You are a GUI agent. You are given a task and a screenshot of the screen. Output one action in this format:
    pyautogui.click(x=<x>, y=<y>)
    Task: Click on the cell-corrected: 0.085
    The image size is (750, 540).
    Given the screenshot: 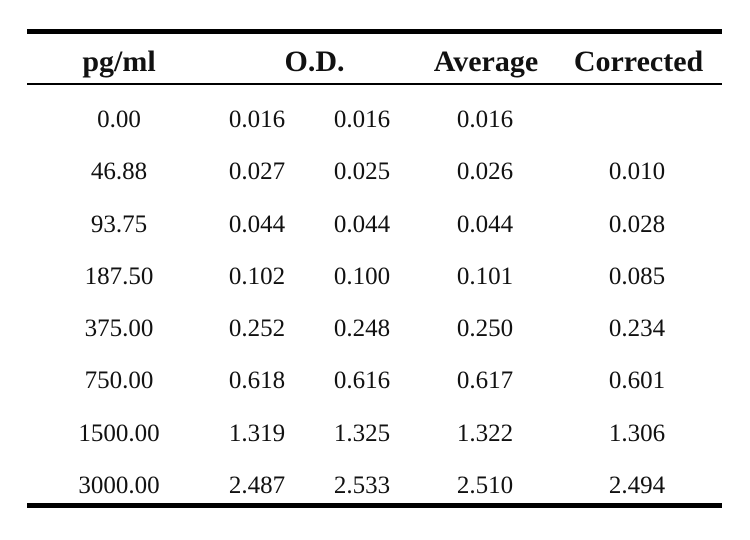 What is the action you would take?
    pyautogui.click(x=637, y=276)
    